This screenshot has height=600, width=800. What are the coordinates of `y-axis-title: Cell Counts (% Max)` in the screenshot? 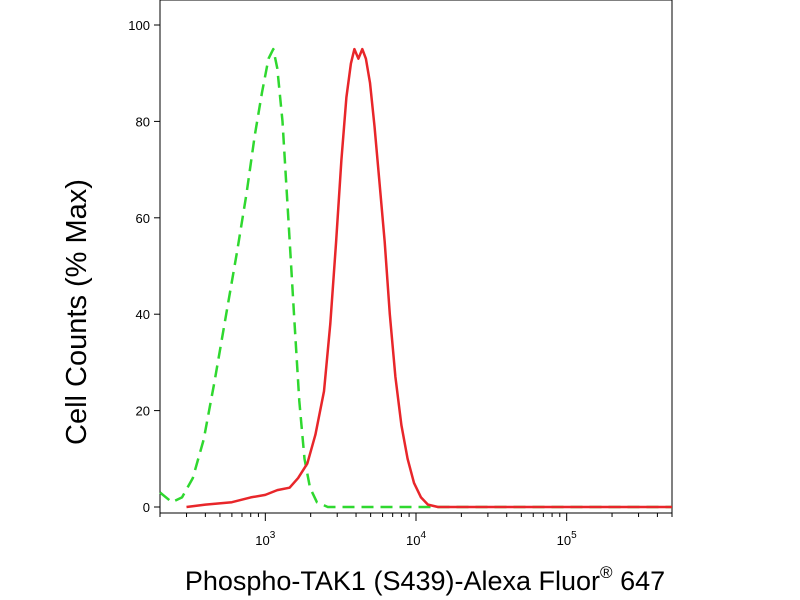 It's located at (77, 312).